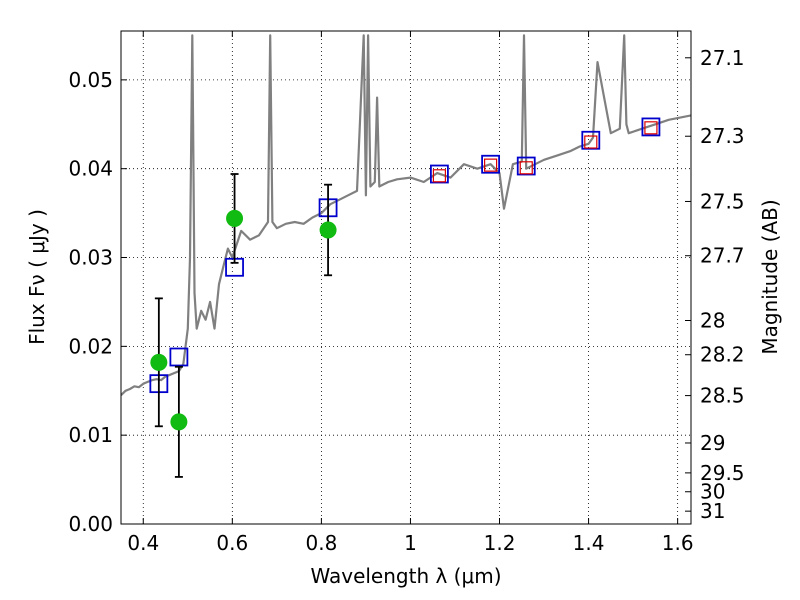 The image size is (800, 600). Describe the element at coordinates (712, 443) in the screenshot. I see `right-tick-label: 29` at that location.